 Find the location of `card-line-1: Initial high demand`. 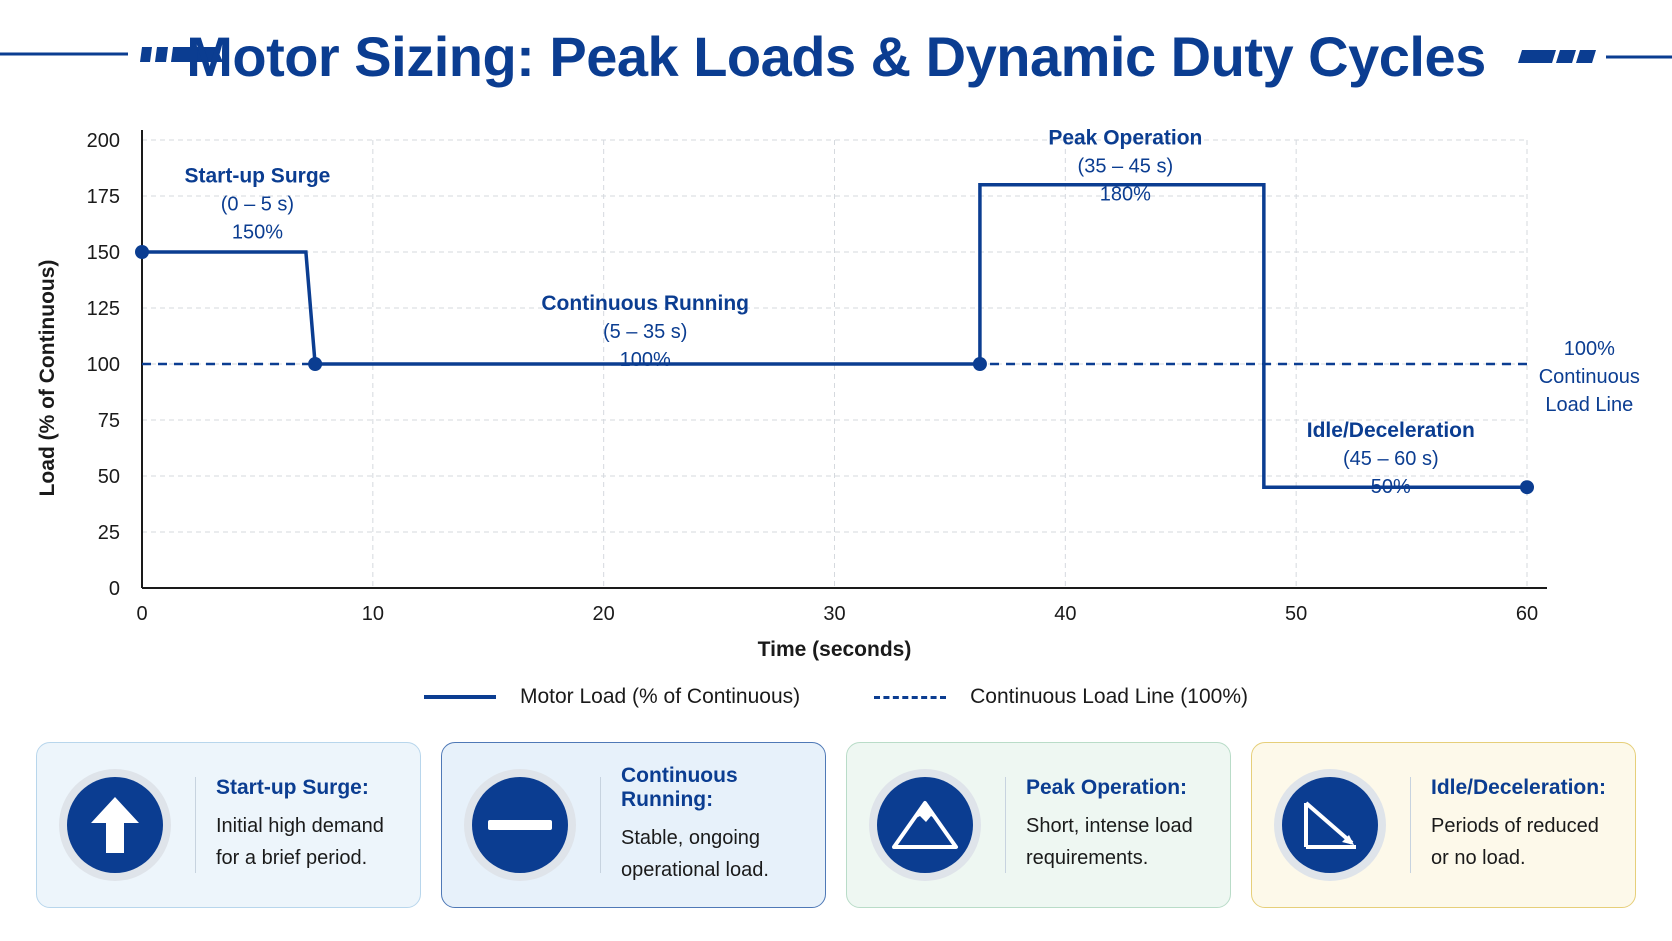

card-line-1: Initial high demand is located at coordinates (300, 826).